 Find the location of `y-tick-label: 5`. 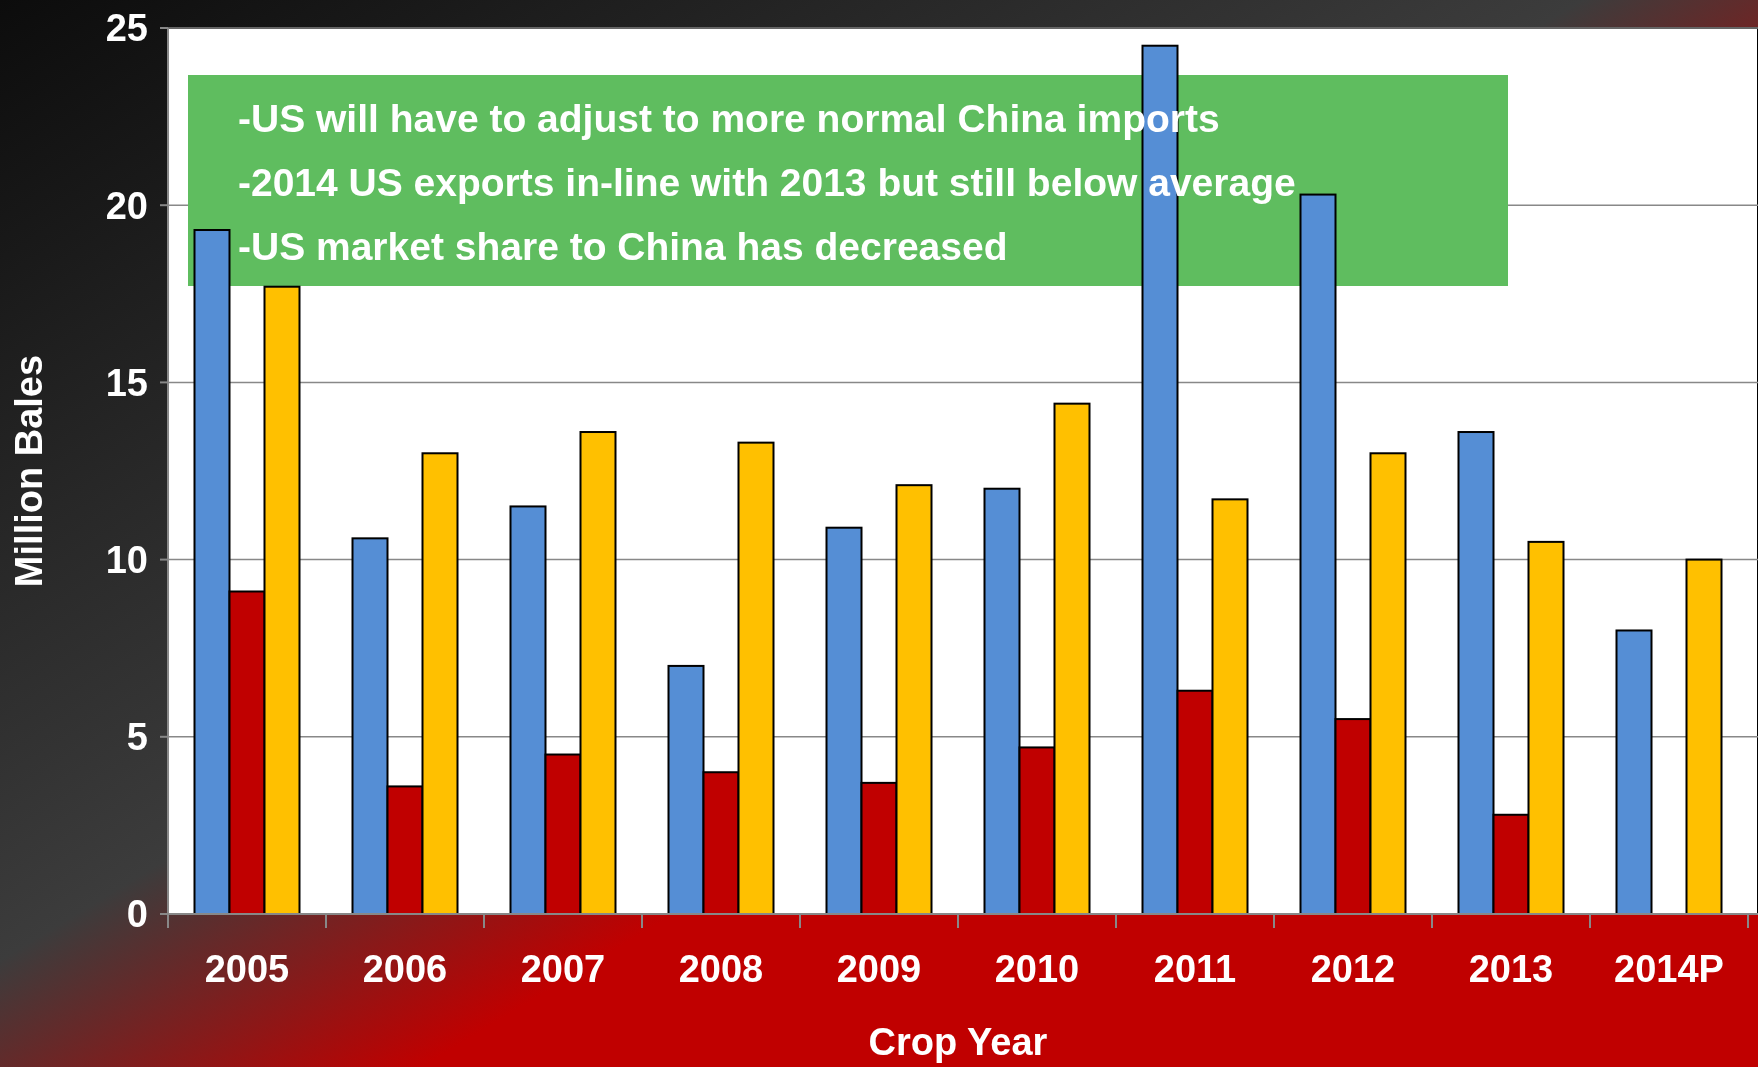

y-tick-label: 5 is located at coordinates (137, 737).